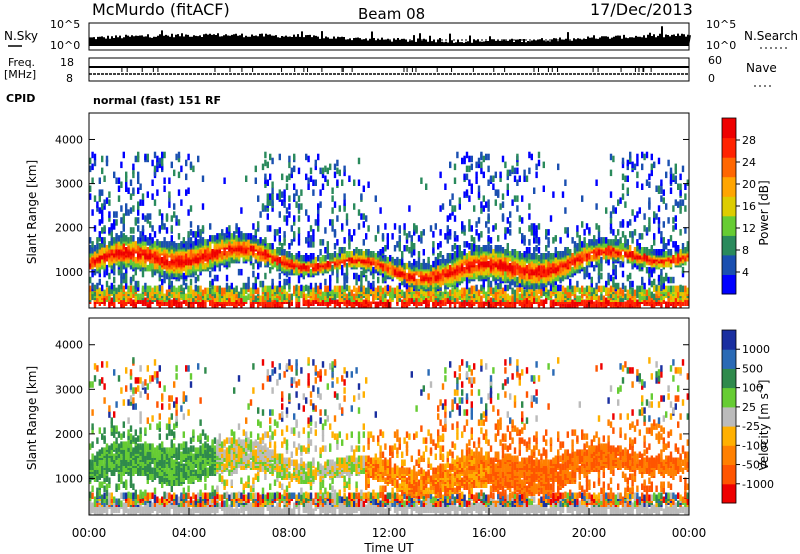 The image size is (800, 554). Describe the element at coordinates (20, 74) in the screenshot. I see `freq-unit-label: [MHz]` at that location.